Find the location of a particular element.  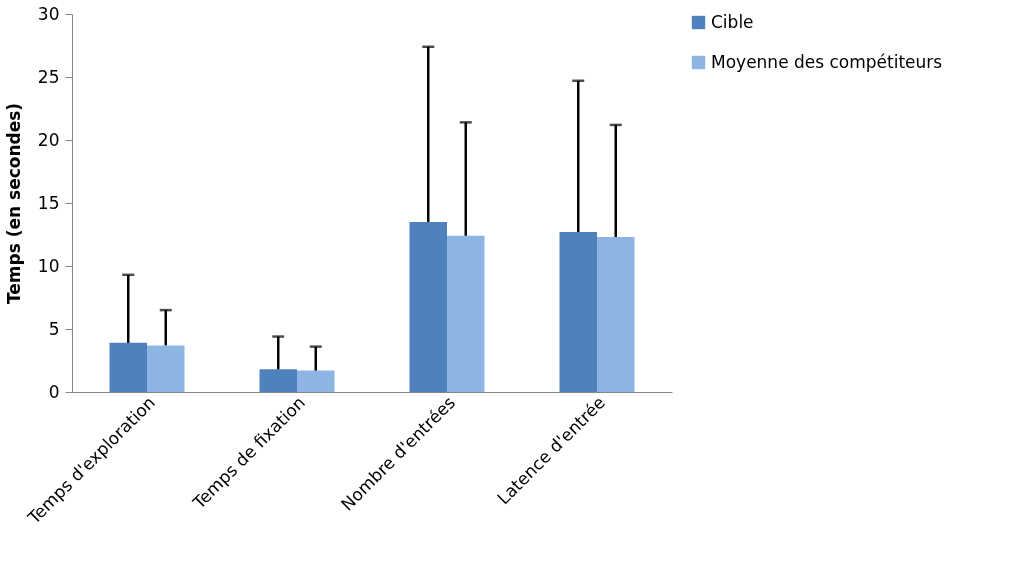

y-axis-title: Temps (en secondes) is located at coordinates (13, 203).